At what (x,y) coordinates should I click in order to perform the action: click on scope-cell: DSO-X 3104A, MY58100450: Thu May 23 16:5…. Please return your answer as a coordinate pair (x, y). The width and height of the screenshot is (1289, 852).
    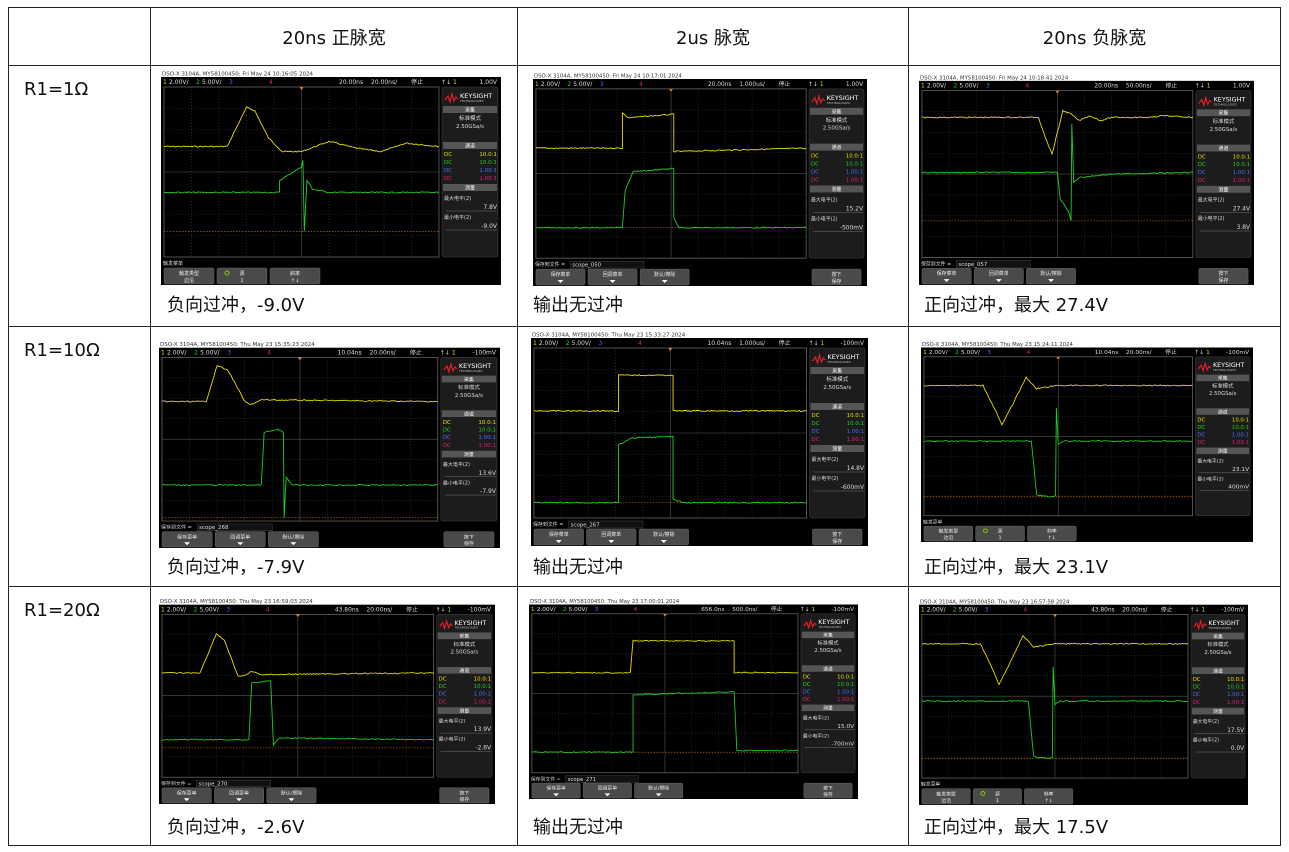
    Looking at the image, I should click on (334, 716).